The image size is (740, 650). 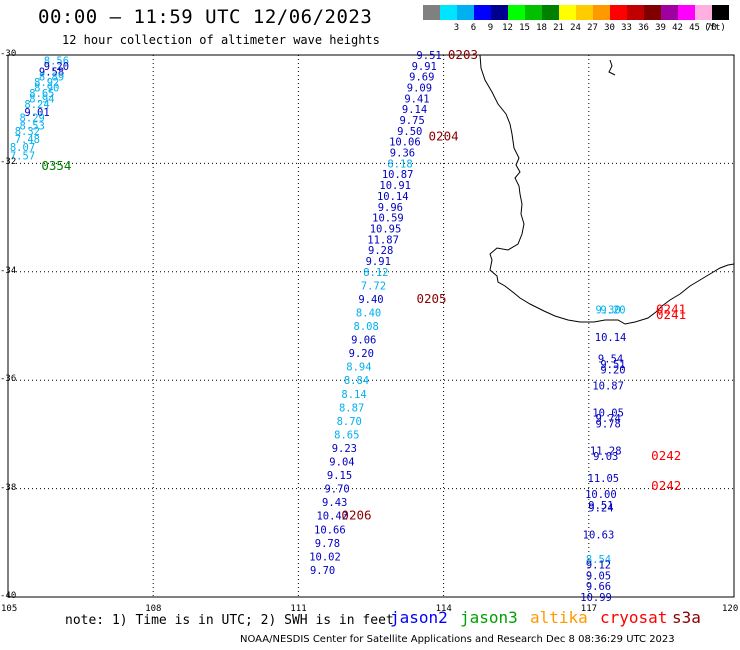 What do you see at coordinates (643, 28) in the screenshot?
I see `legend-label: 36` at bounding box center [643, 28].